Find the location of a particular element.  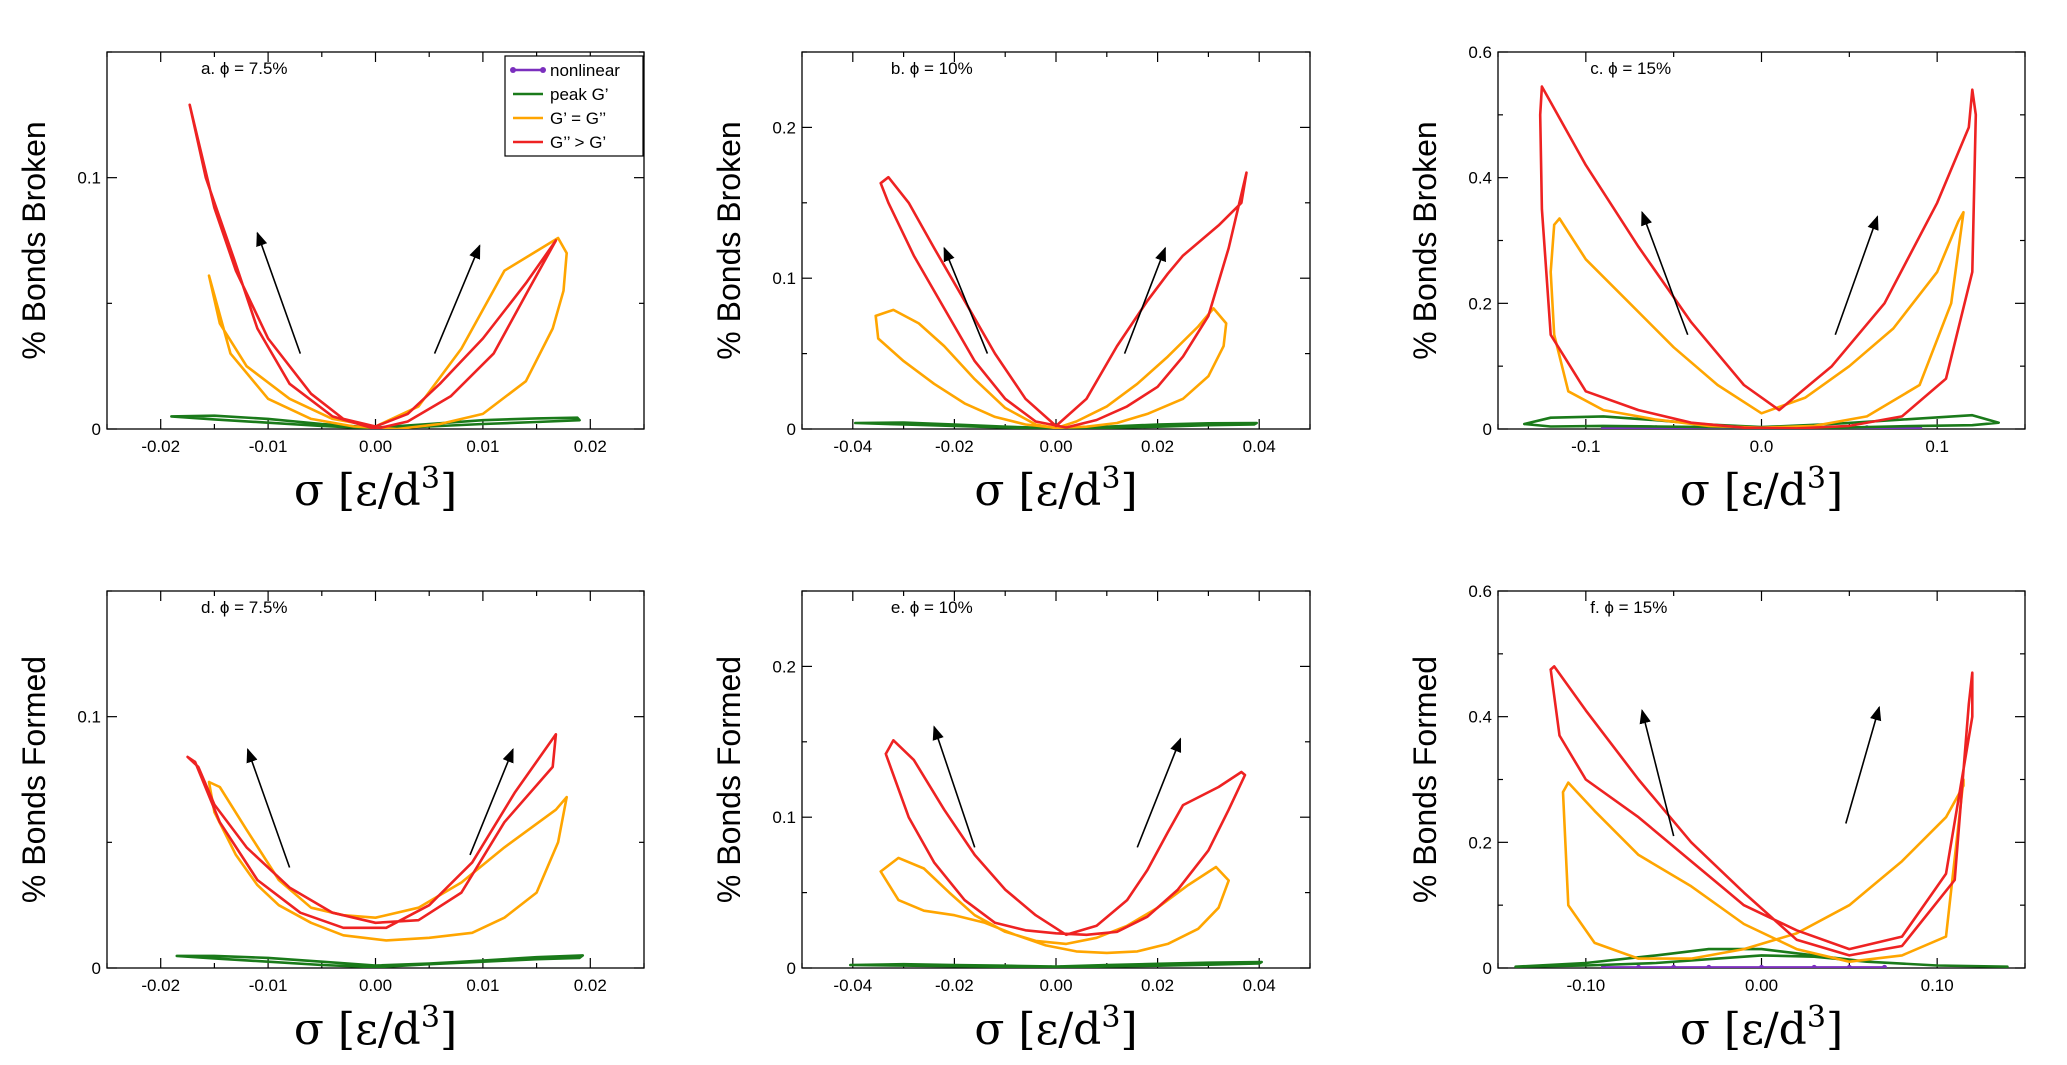

panel-title: a. ϕ = 7.5% is located at coordinates (244, 68).